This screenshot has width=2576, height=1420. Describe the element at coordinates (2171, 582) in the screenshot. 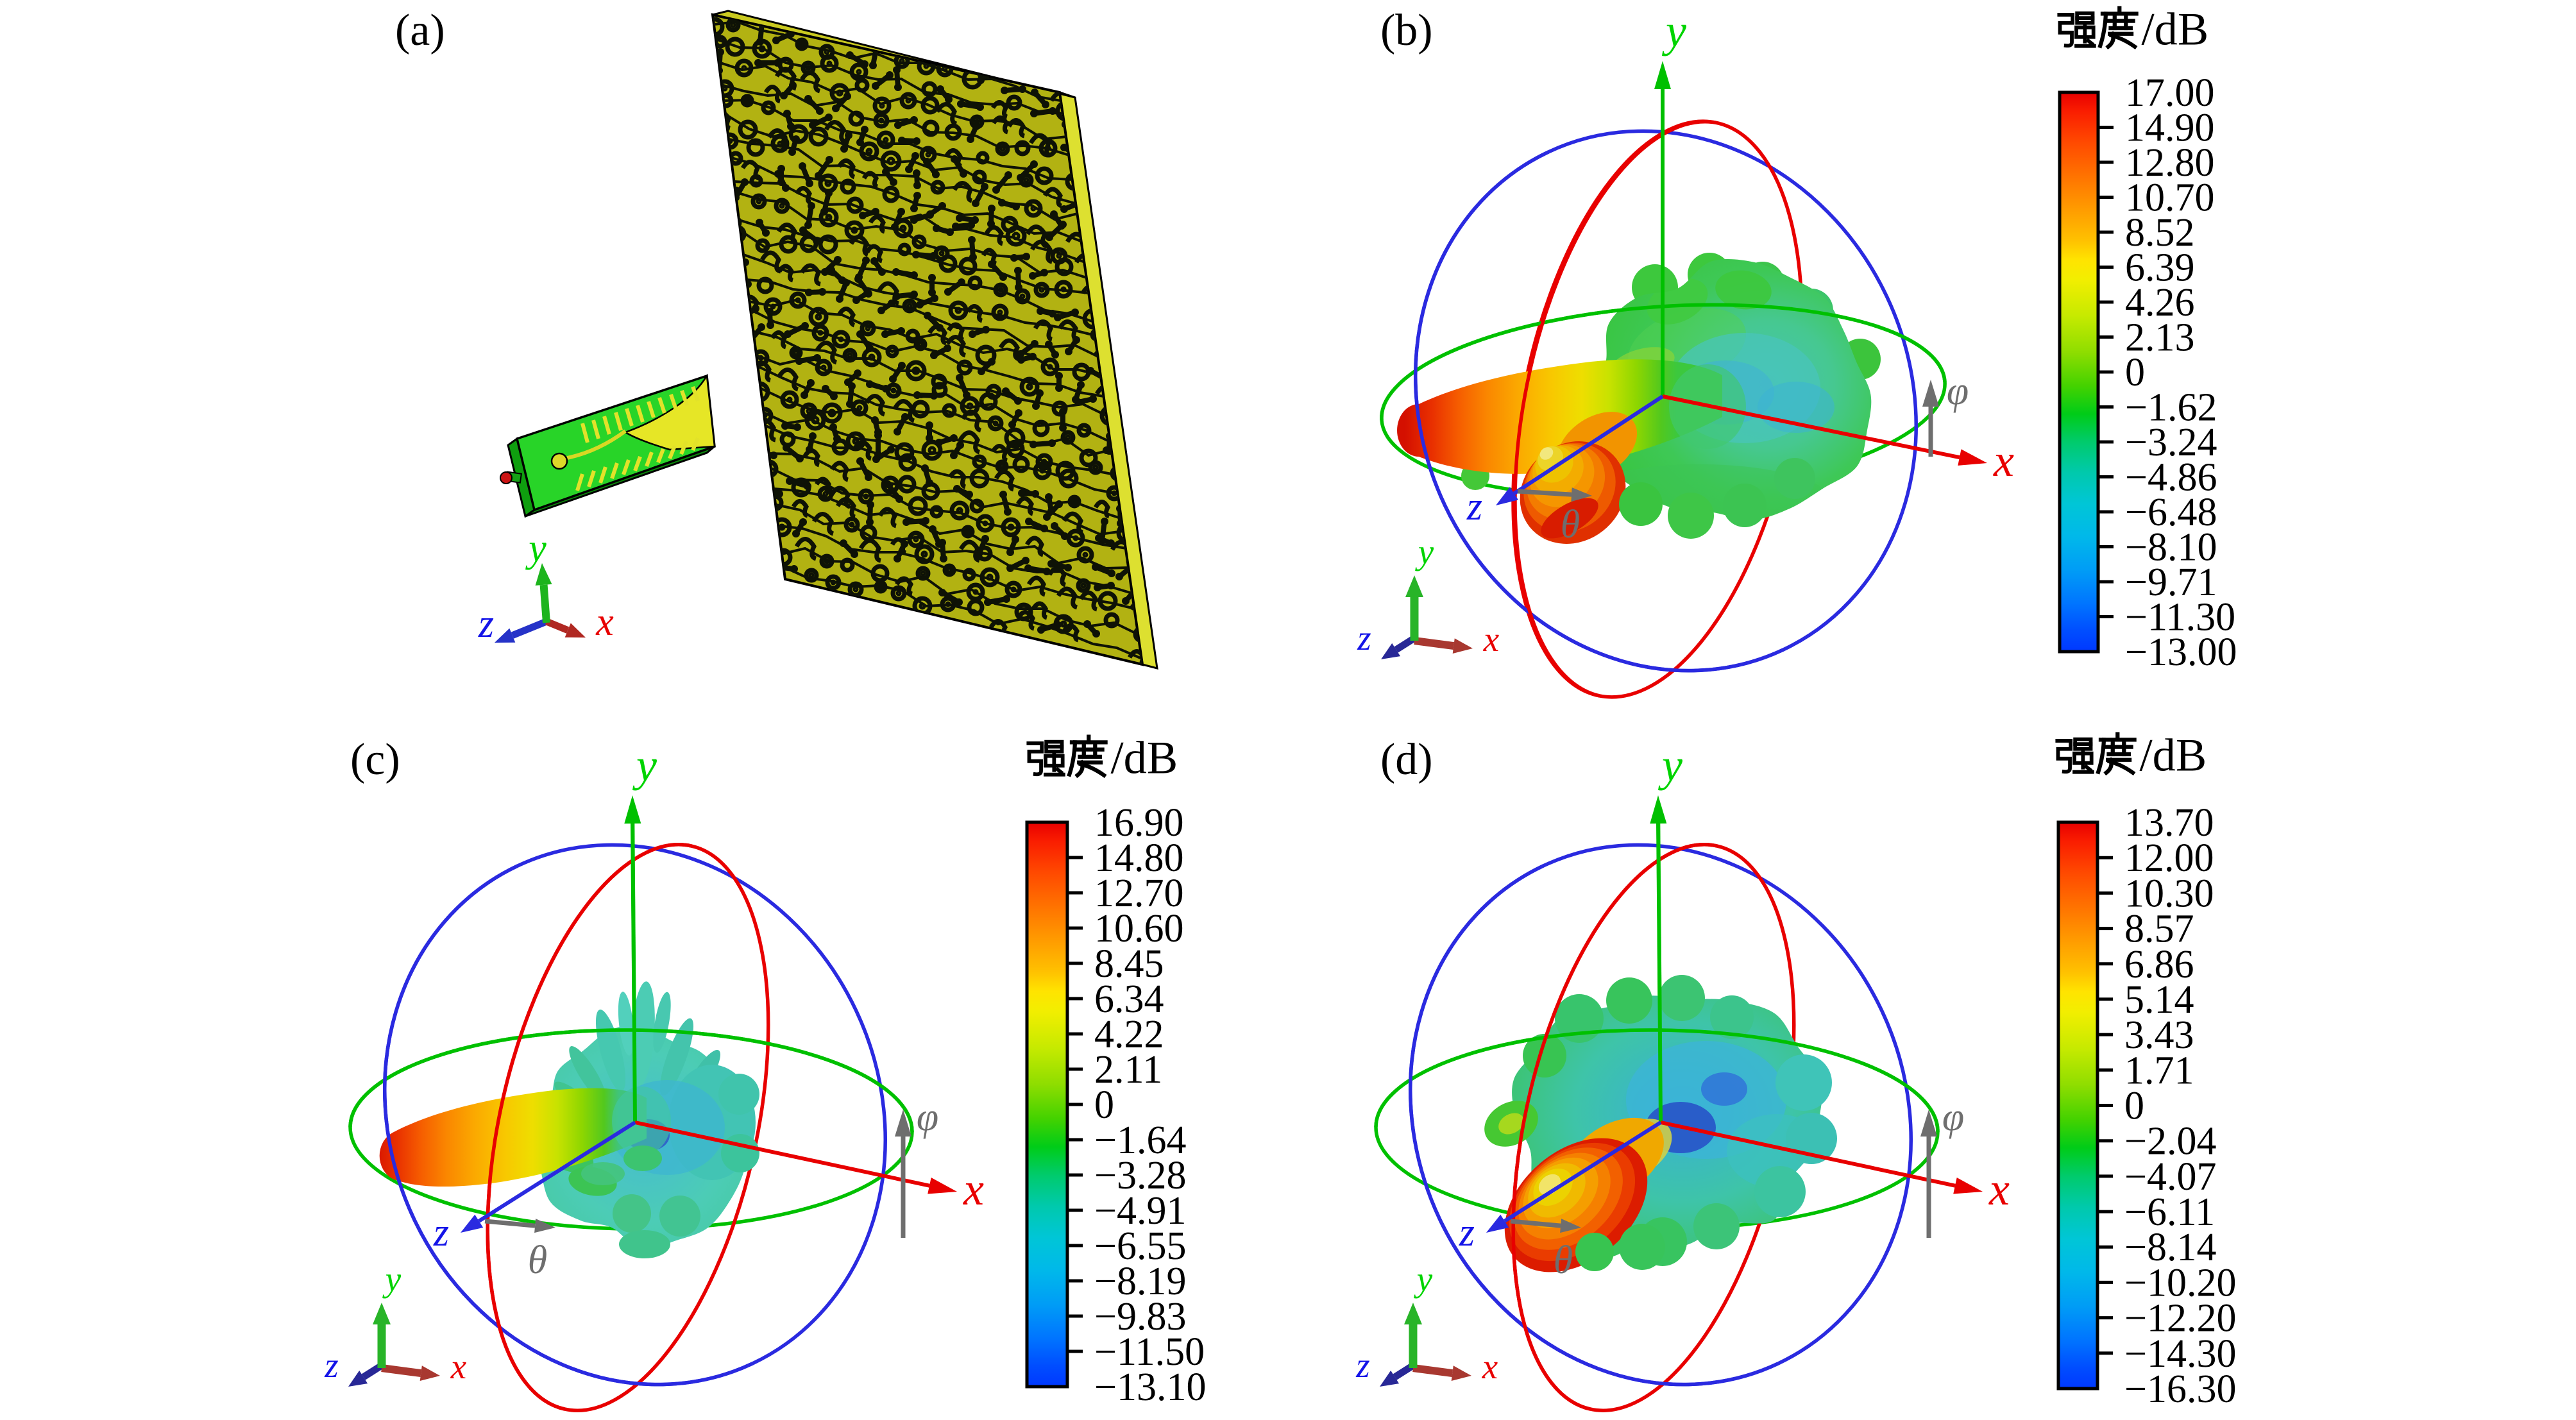

I see `svg-text: −9.71` at that location.